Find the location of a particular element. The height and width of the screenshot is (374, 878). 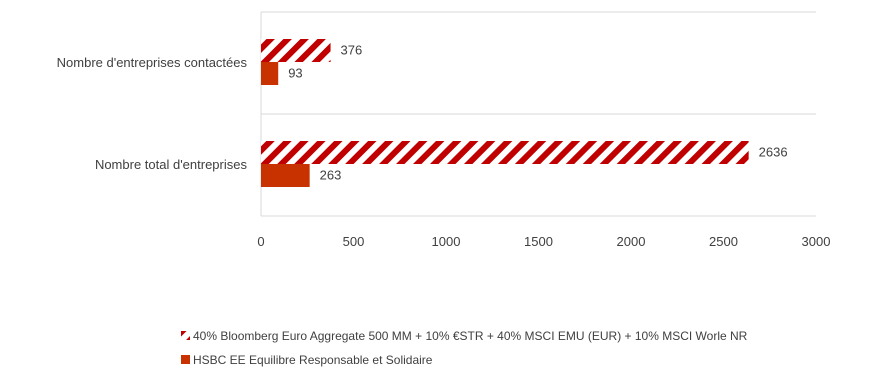

x-tick-label: 500 is located at coordinates (354, 241).